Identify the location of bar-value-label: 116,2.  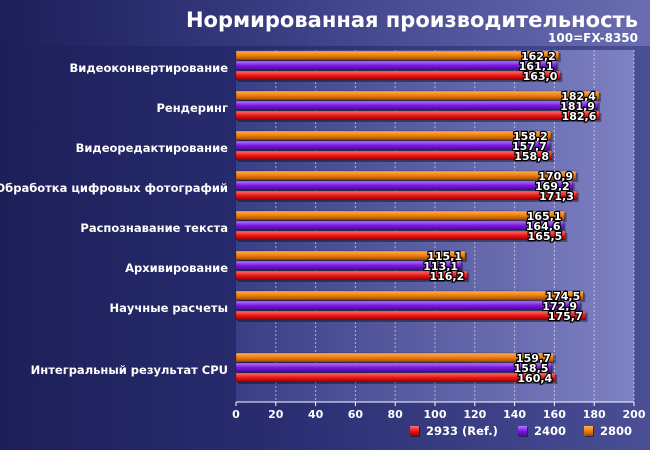
(446, 276).